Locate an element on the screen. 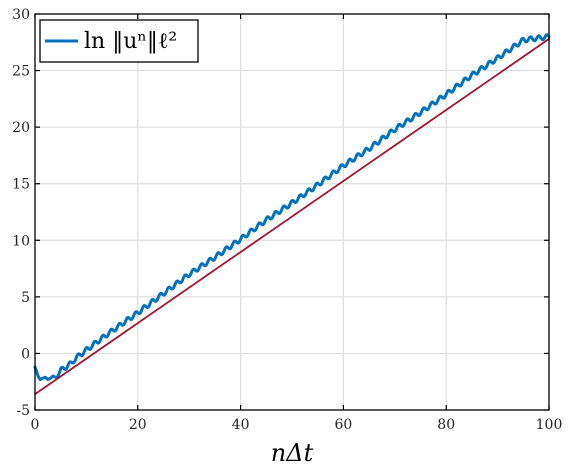 This screenshot has height=470, width=570. y-tick-label-4: 15 is located at coordinates (21, 185).